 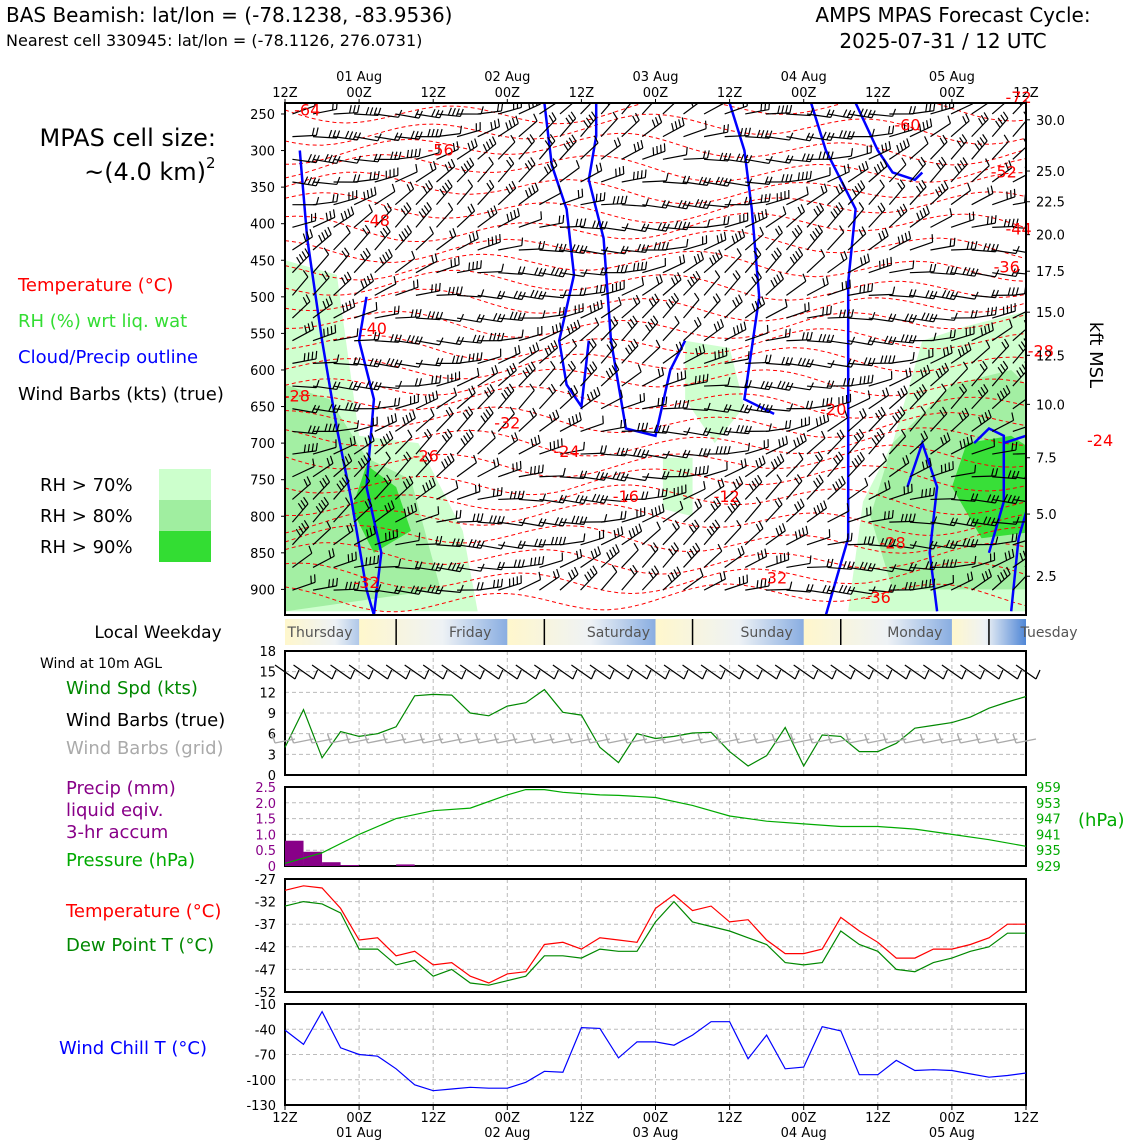 What do you see at coordinates (656, 1118) in the screenshot?
I see `bottom-tick-label: 00Z` at bounding box center [656, 1118].